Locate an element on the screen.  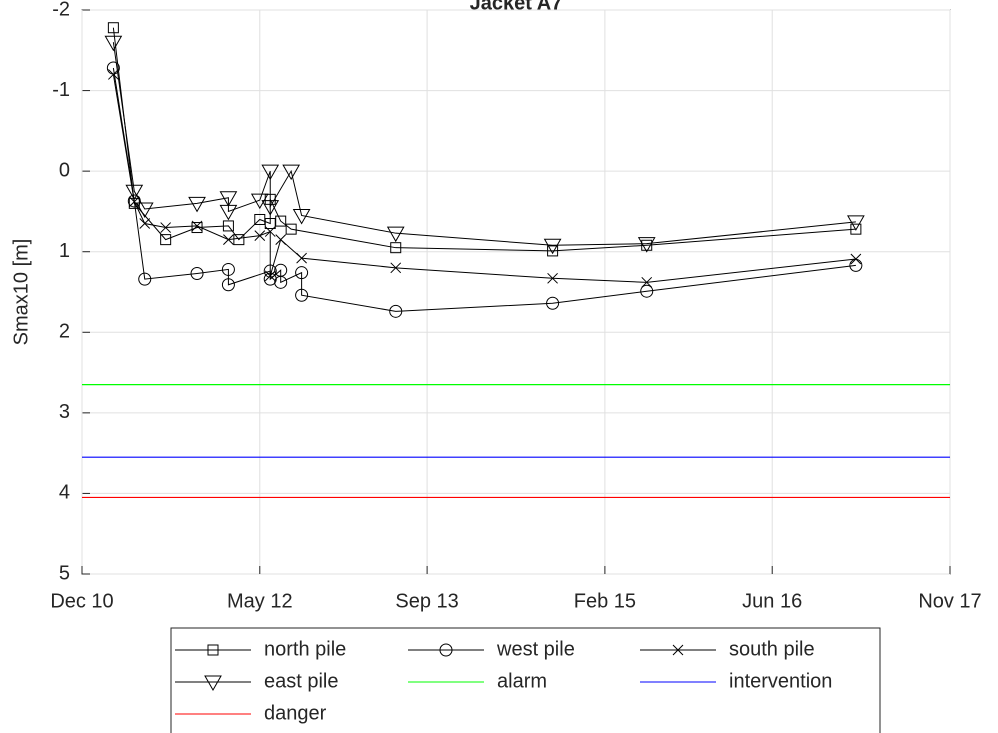
legend-box is located at coordinates (525, 680).